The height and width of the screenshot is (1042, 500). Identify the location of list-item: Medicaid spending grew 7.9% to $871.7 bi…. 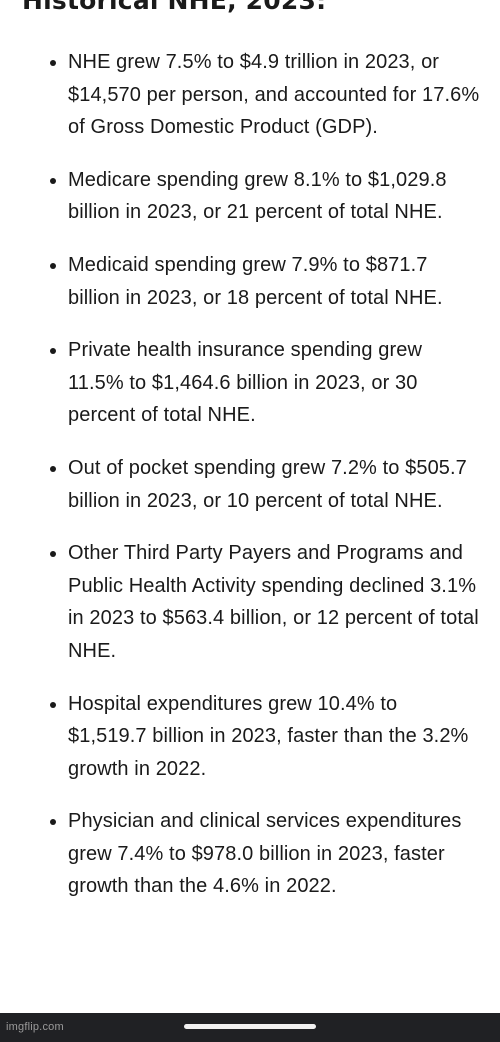
(250, 281).